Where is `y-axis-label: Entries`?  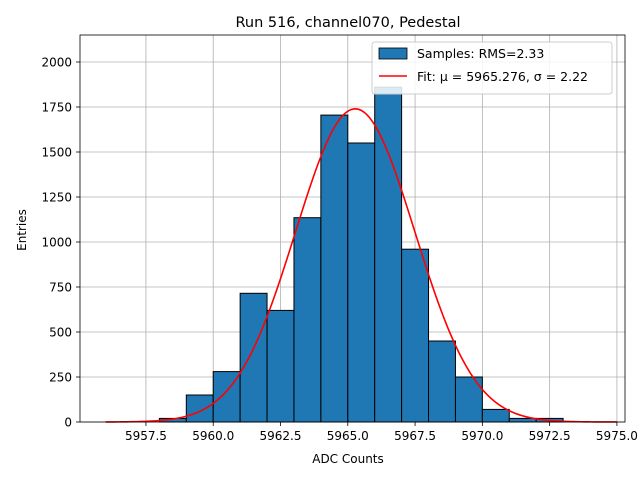
y-axis-label: Entries is located at coordinates (22, 230).